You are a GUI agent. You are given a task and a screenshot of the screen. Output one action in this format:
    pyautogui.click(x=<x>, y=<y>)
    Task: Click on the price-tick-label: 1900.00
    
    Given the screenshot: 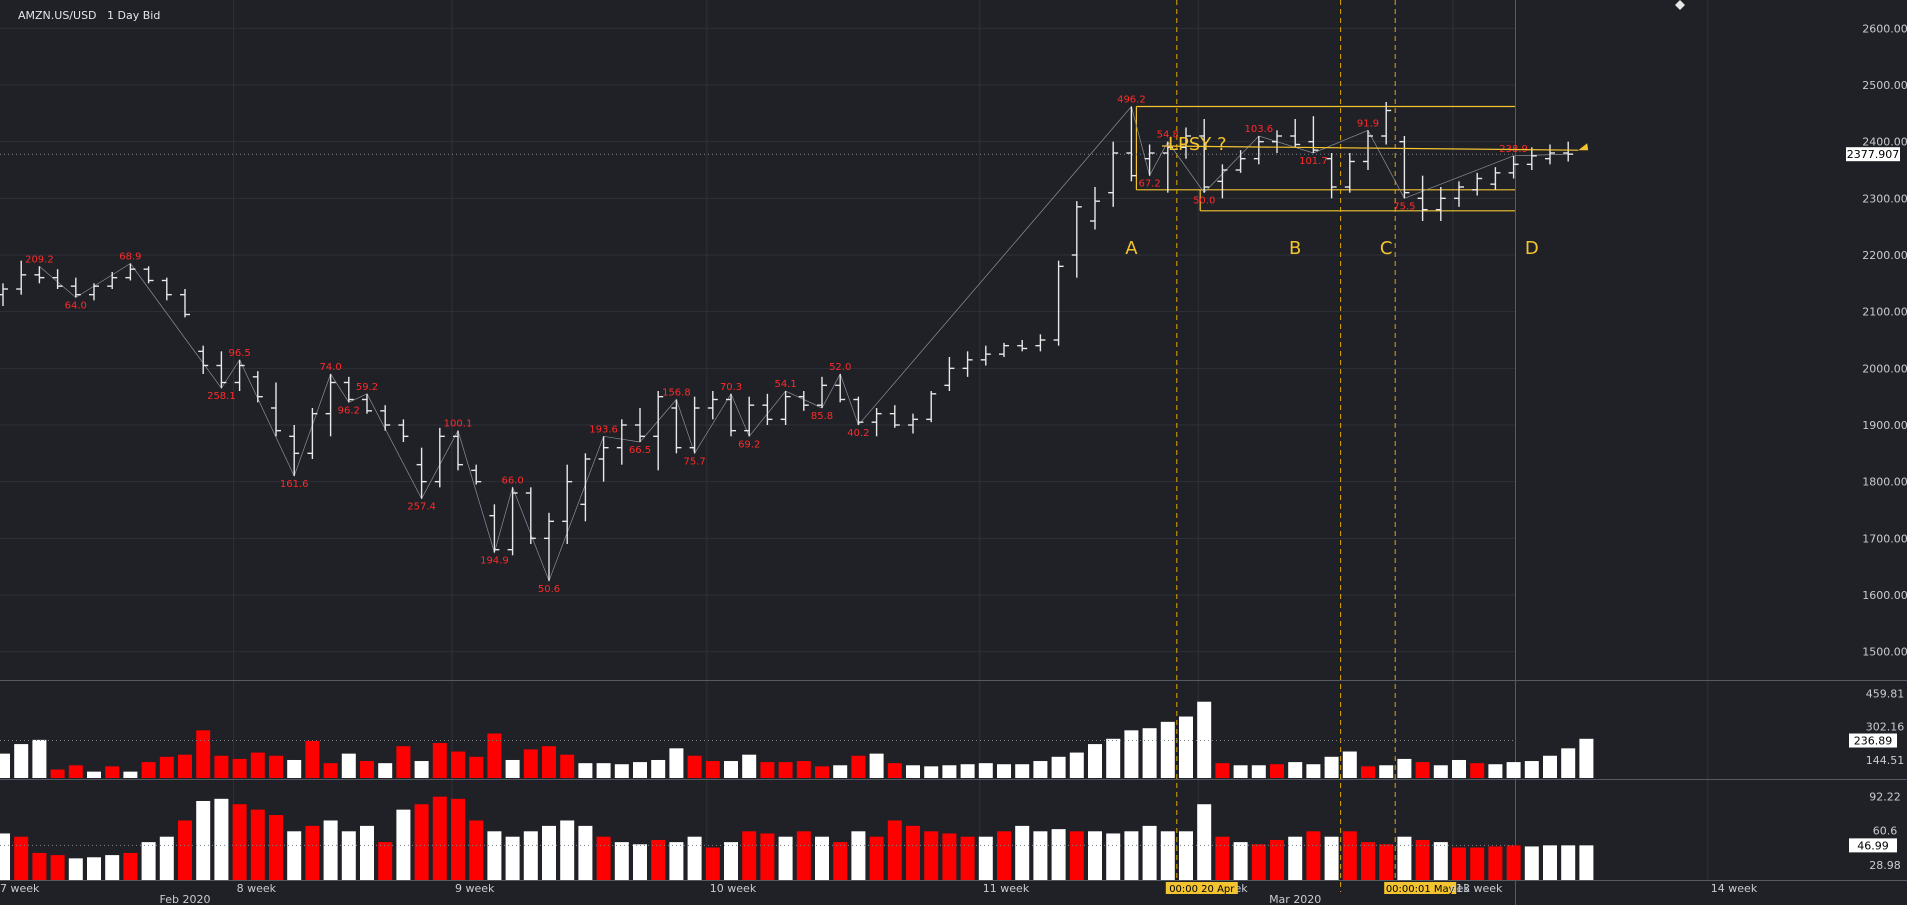 What is the action you would take?
    pyautogui.click(x=1884, y=425)
    